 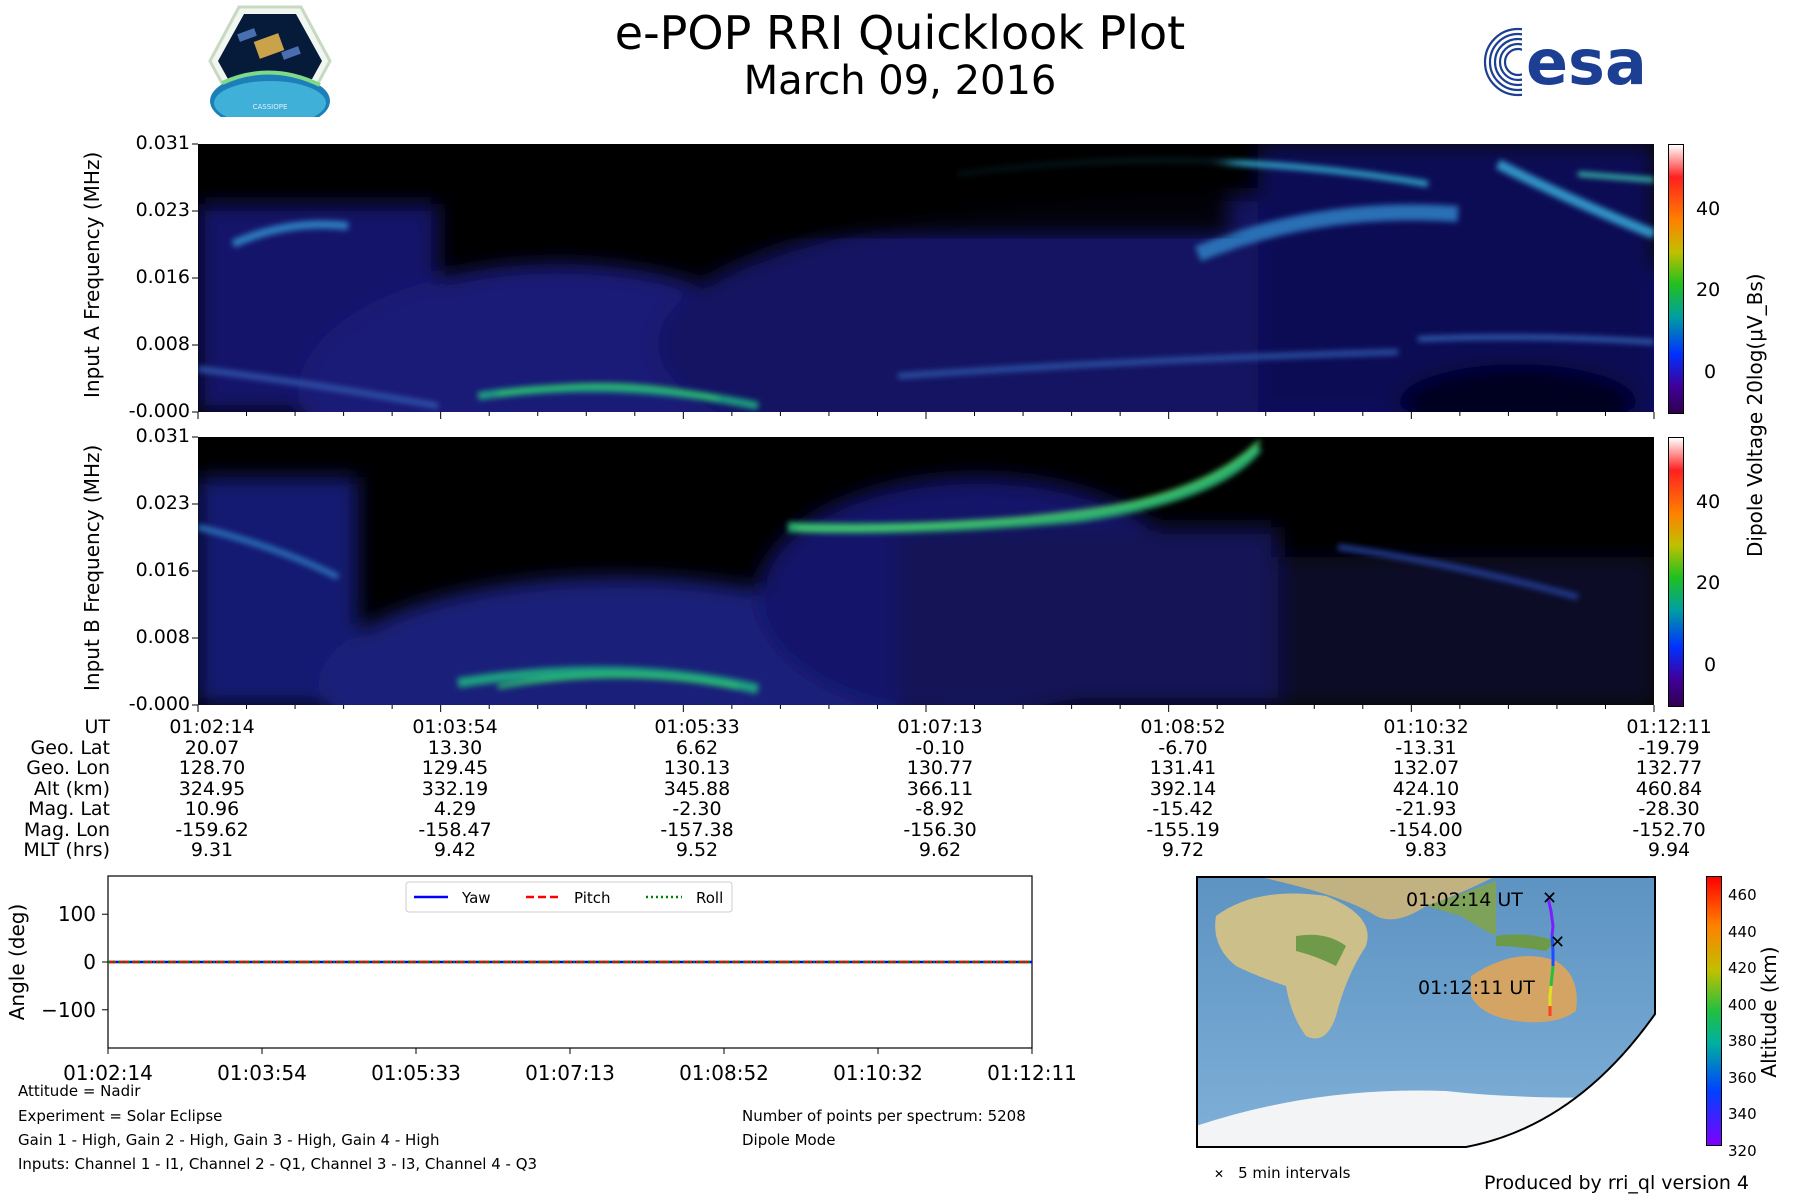 What do you see at coordinates (212, 850) in the screenshot?
I see `ephemeris-cell: 9.31` at bounding box center [212, 850].